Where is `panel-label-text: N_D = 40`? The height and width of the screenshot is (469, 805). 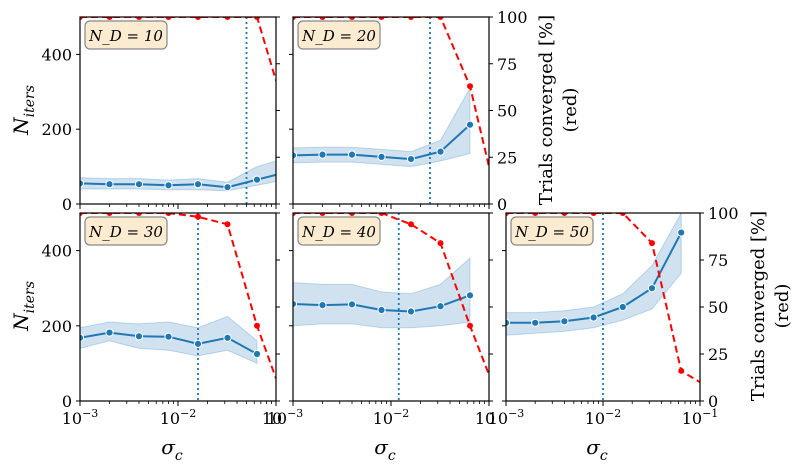
panel-label-text: N_D = 40 is located at coordinates (338, 232).